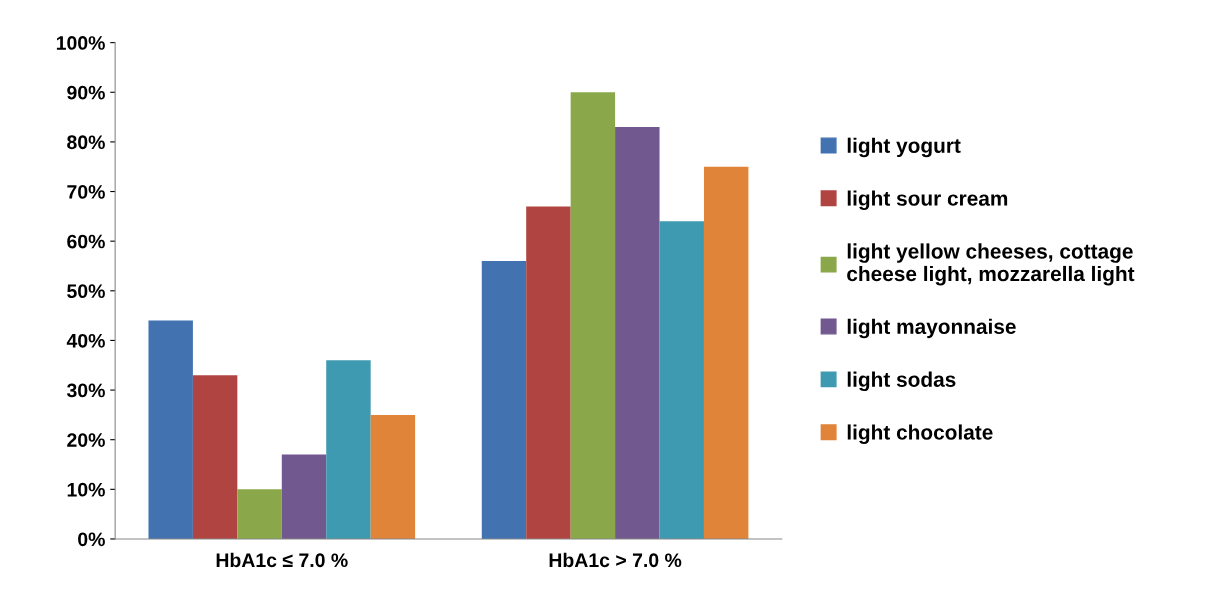  I want to click on y-tick-label: 90%, so click(86, 92).